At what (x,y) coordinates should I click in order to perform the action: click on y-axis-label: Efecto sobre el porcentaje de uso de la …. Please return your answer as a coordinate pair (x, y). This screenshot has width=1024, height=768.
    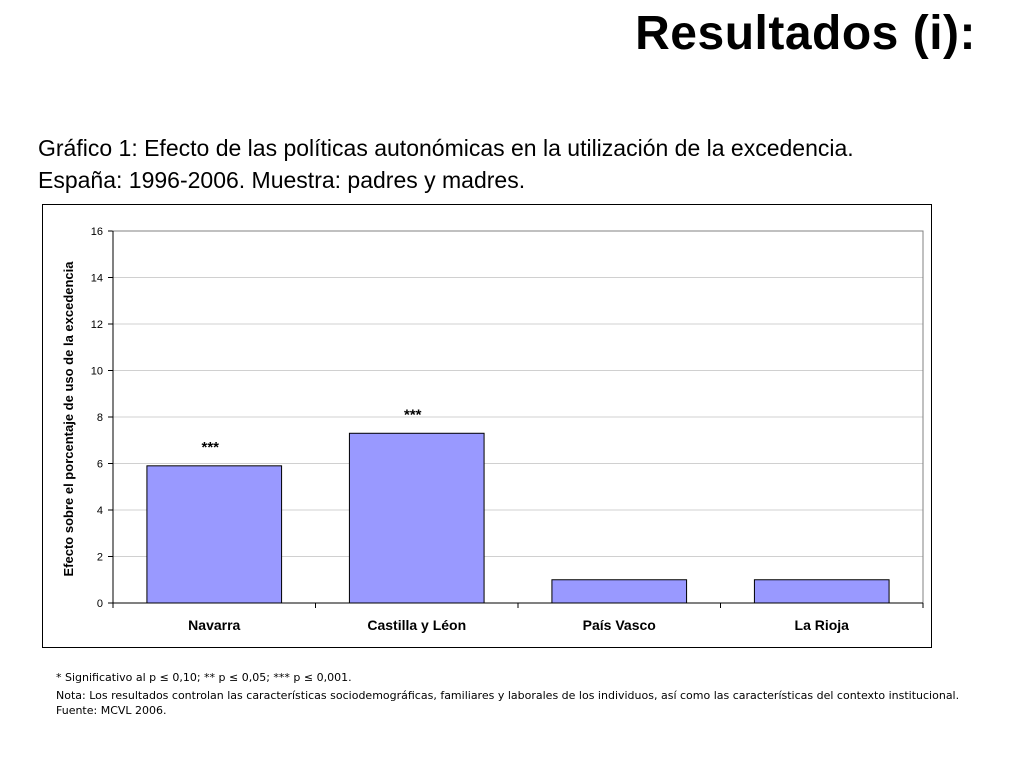
    Looking at the image, I should click on (68, 419).